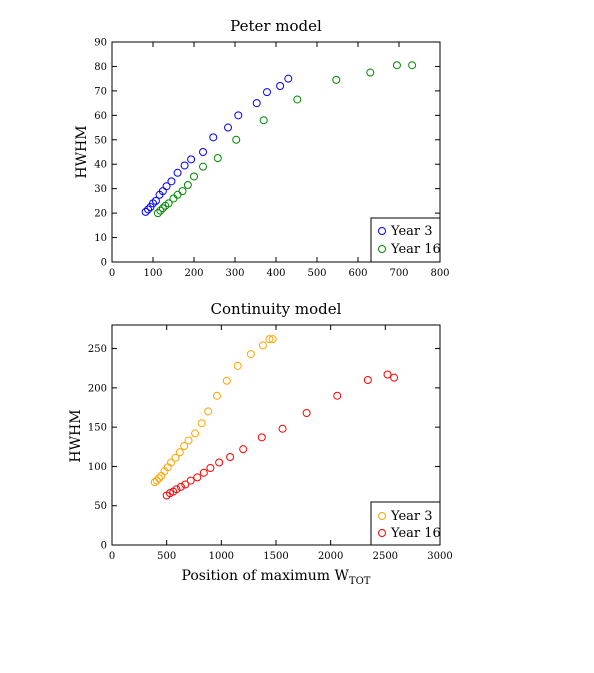 Image resolution: width=594 pixels, height=673 pixels. What do you see at coordinates (439, 556) in the screenshot?
I see `x-tick-label: 3000` at bounding box center [439, 556].